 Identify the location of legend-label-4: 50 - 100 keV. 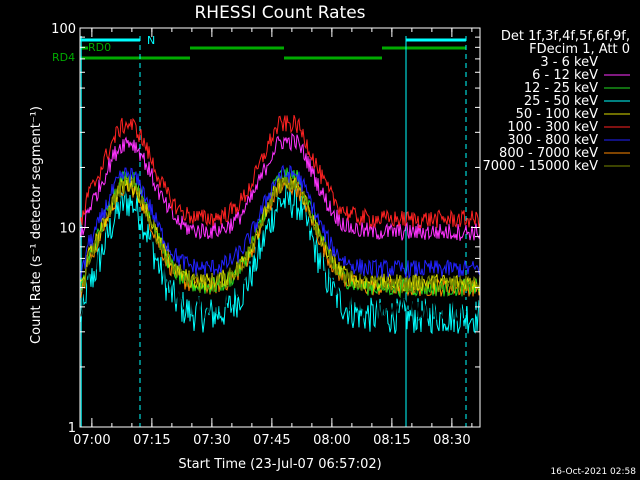
(557, 114).